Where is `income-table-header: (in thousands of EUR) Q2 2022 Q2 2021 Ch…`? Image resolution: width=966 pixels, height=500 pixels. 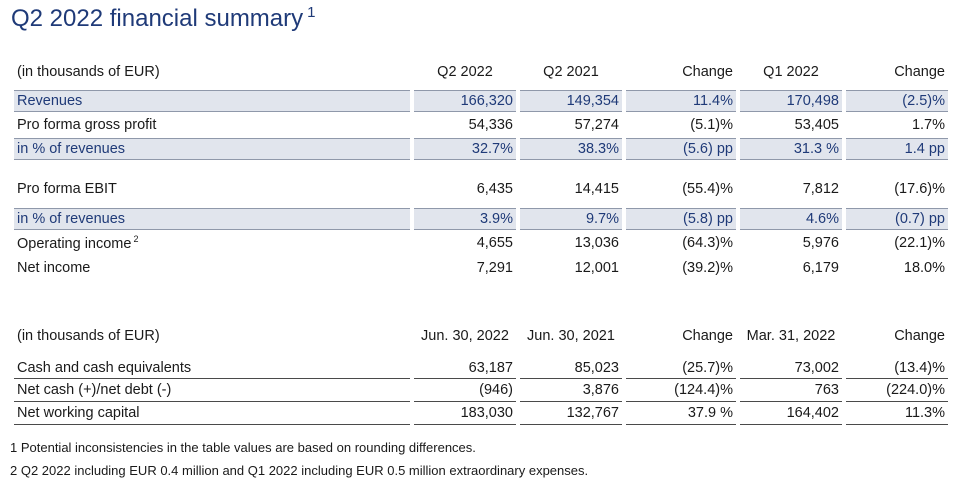 income-table-header: (in thousands of EUR) Q2 2022 Q2 2021 Ch… is located at coordinates (481, 72).